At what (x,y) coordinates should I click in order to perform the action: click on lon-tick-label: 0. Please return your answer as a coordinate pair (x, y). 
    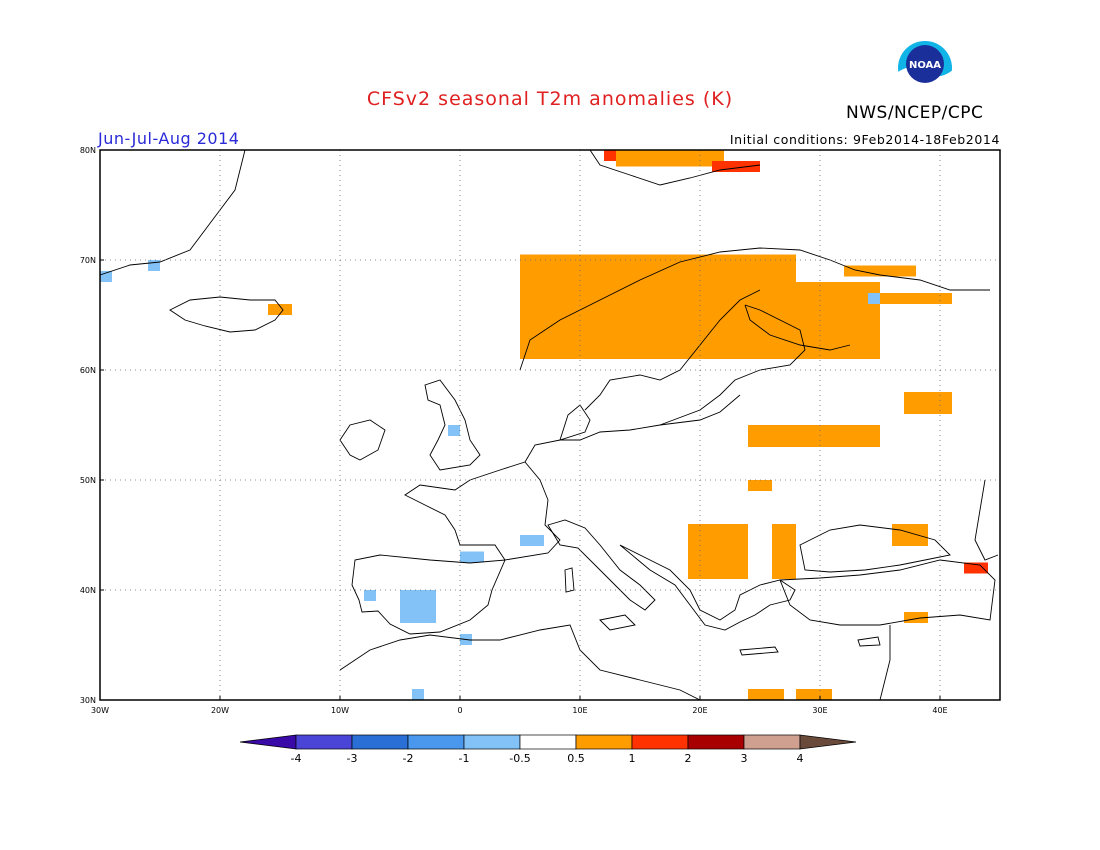
    Looking at the image, I should click on (459, 710).